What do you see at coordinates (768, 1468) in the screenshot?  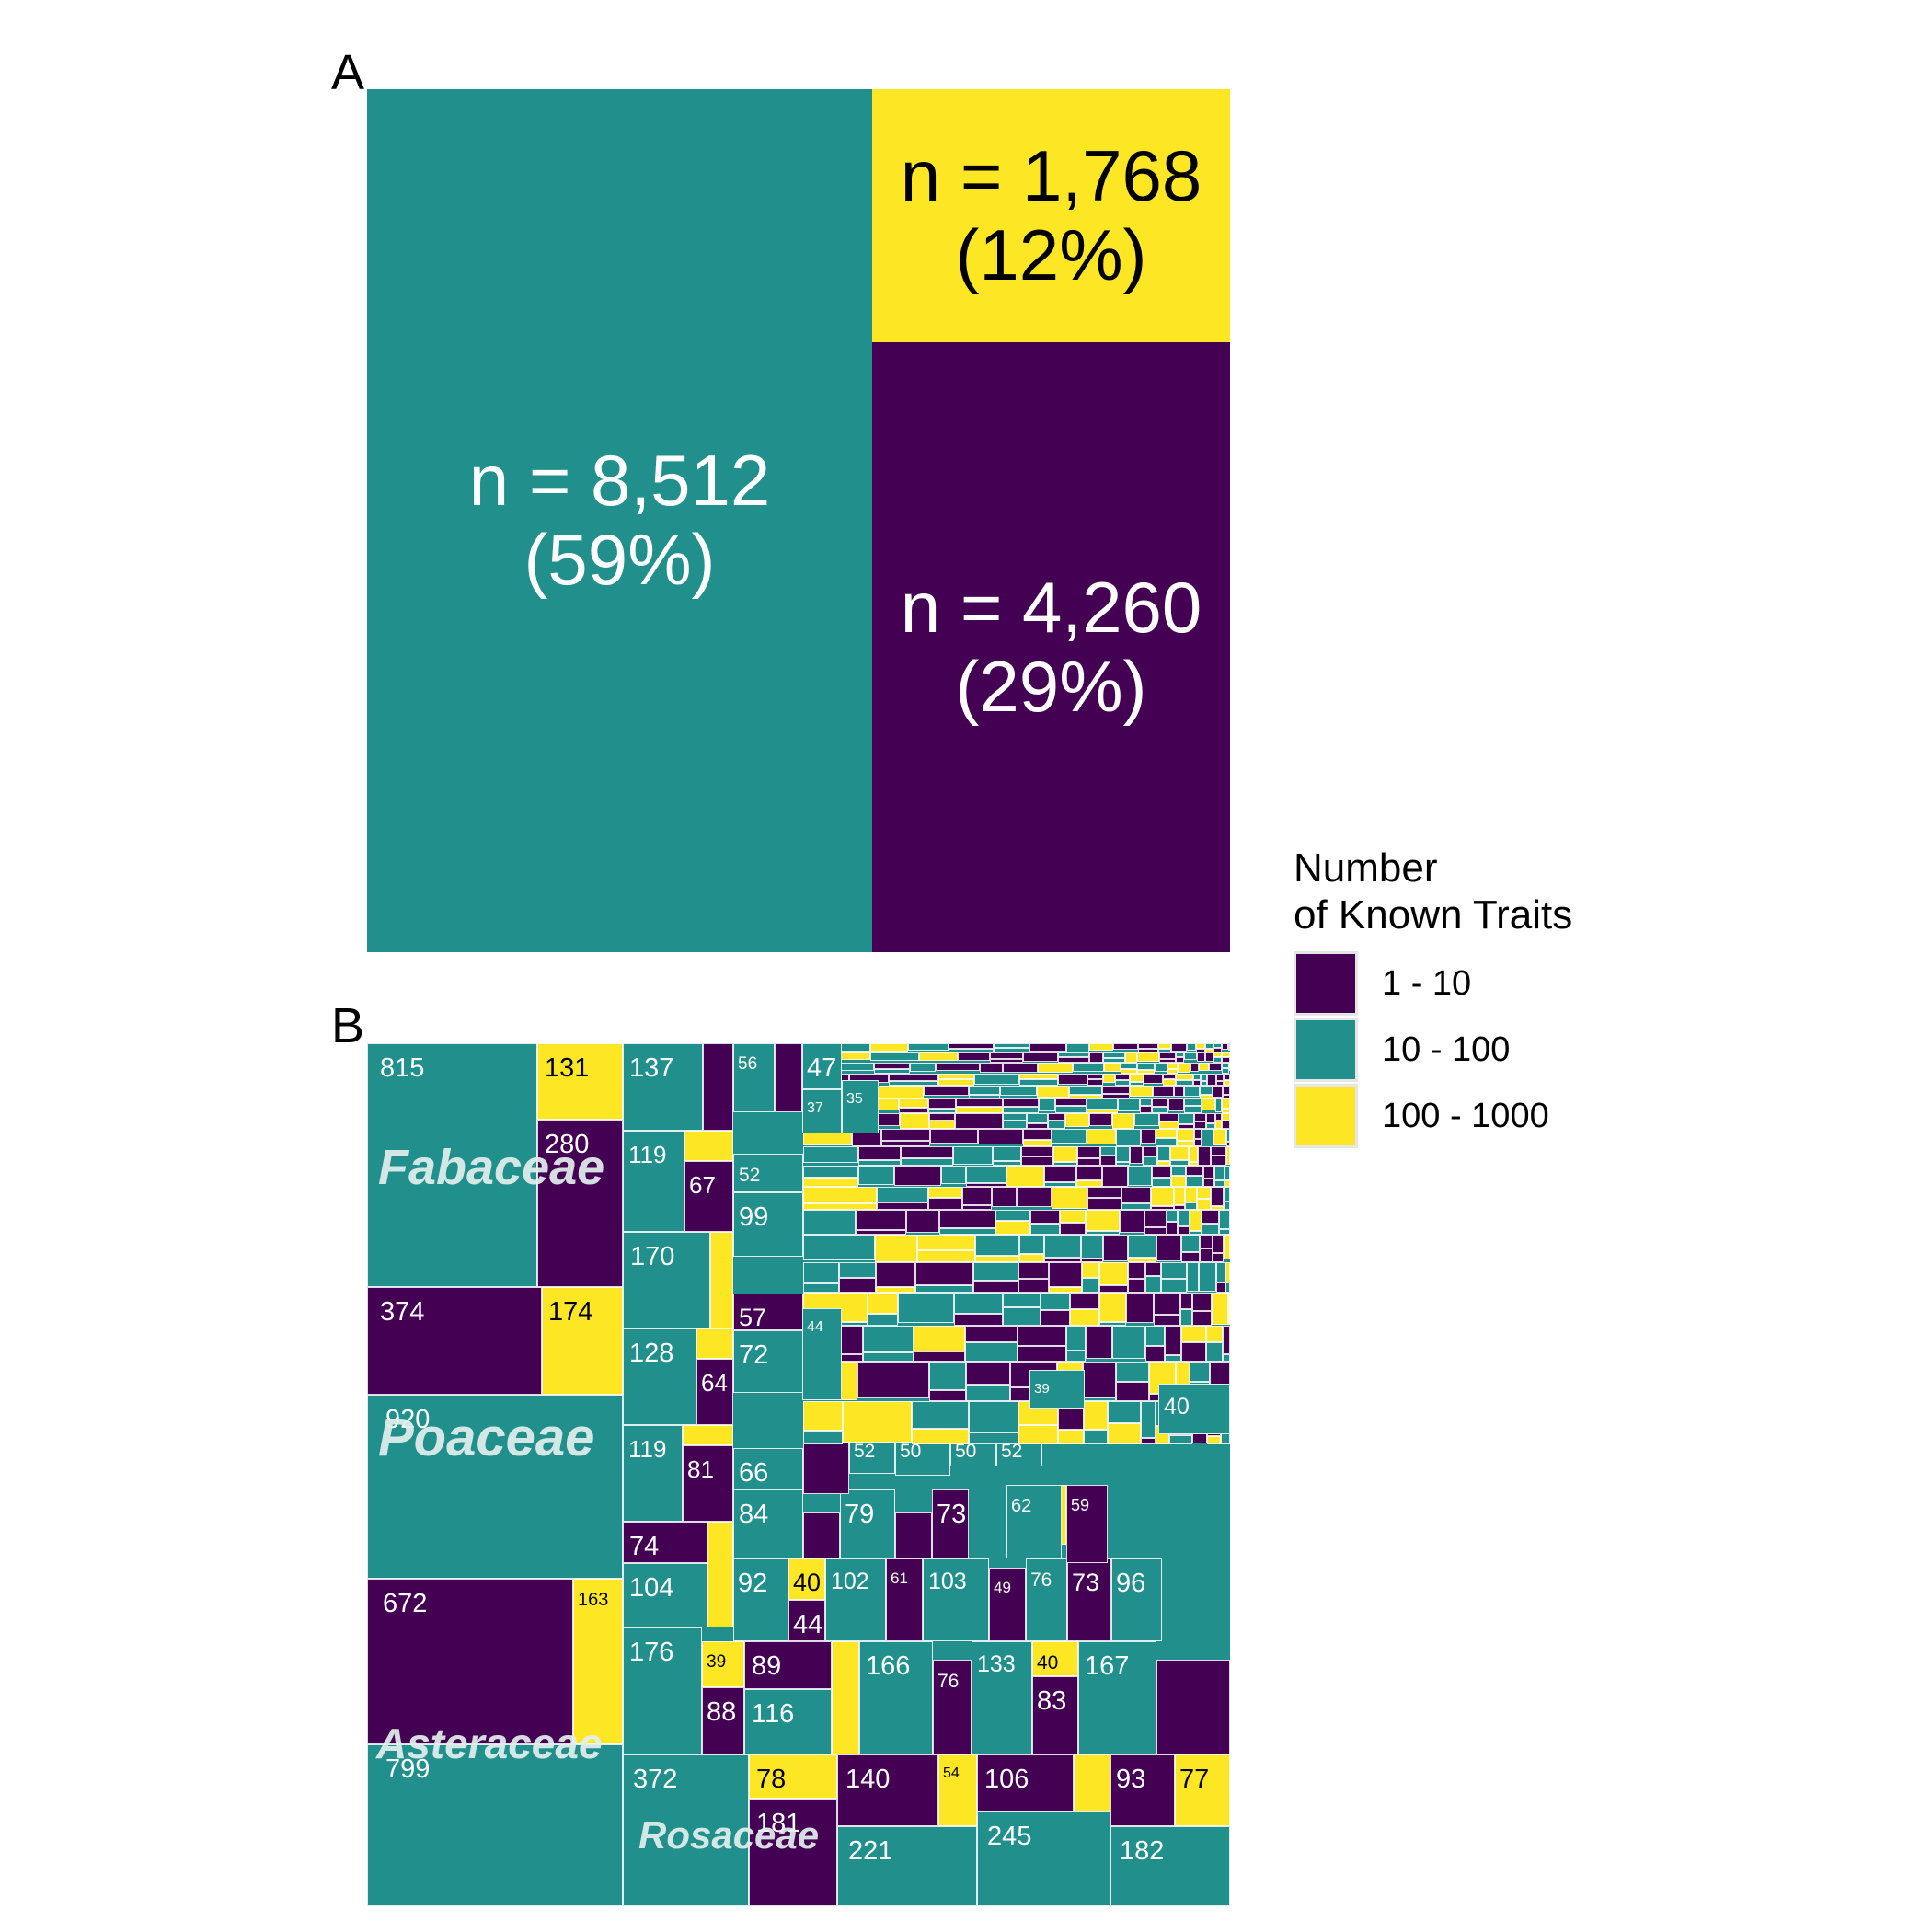 I see `treemap-b-cell: 66` at bounding box center [768, 1468].